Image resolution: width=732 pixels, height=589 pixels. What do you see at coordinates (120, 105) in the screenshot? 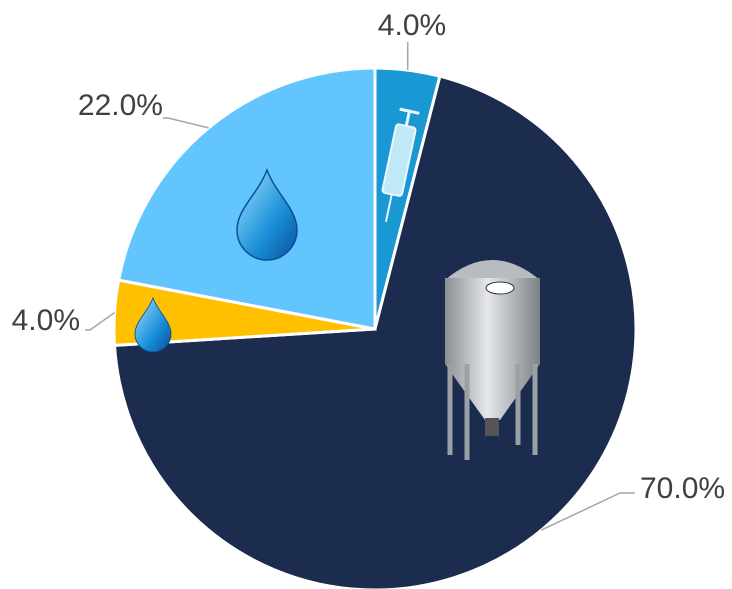
I see `data-label: 22.0%` at bounding box center [120, 105].